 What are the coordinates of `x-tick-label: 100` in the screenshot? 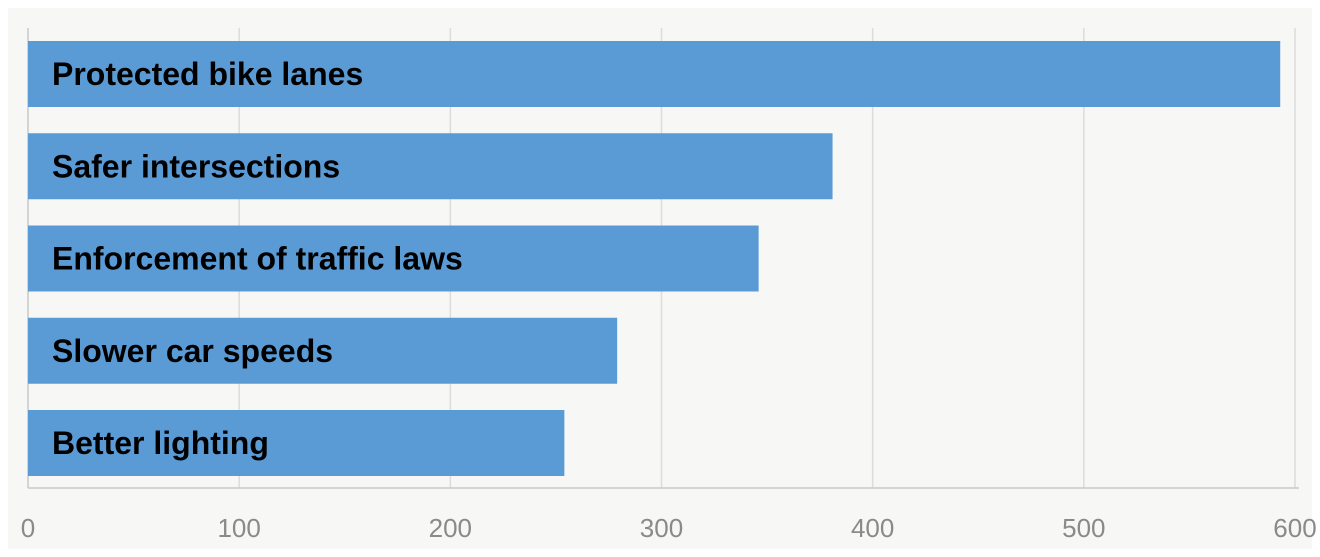 It's located at (238, 528).